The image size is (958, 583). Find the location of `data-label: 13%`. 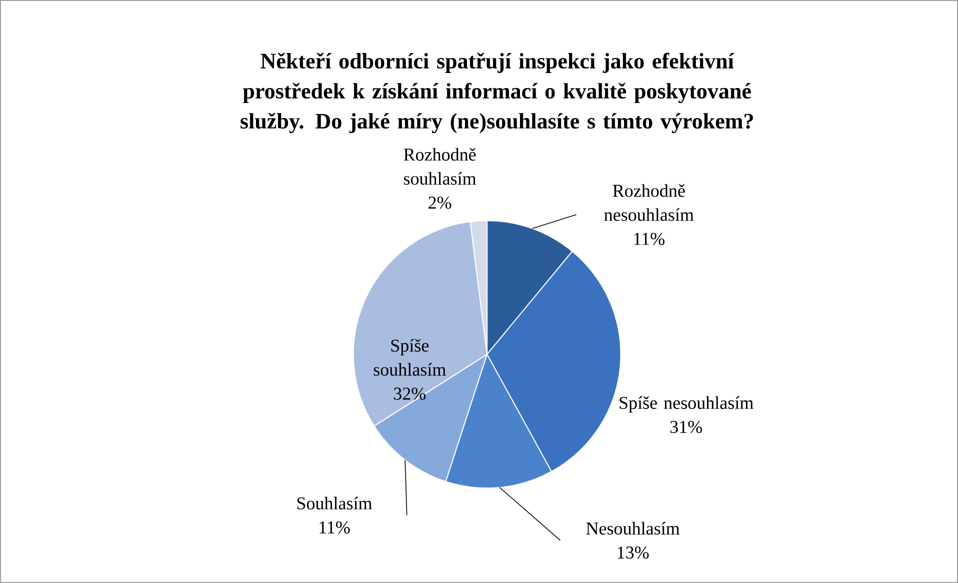

data-label: 13% is located at coordinates (633, 552).